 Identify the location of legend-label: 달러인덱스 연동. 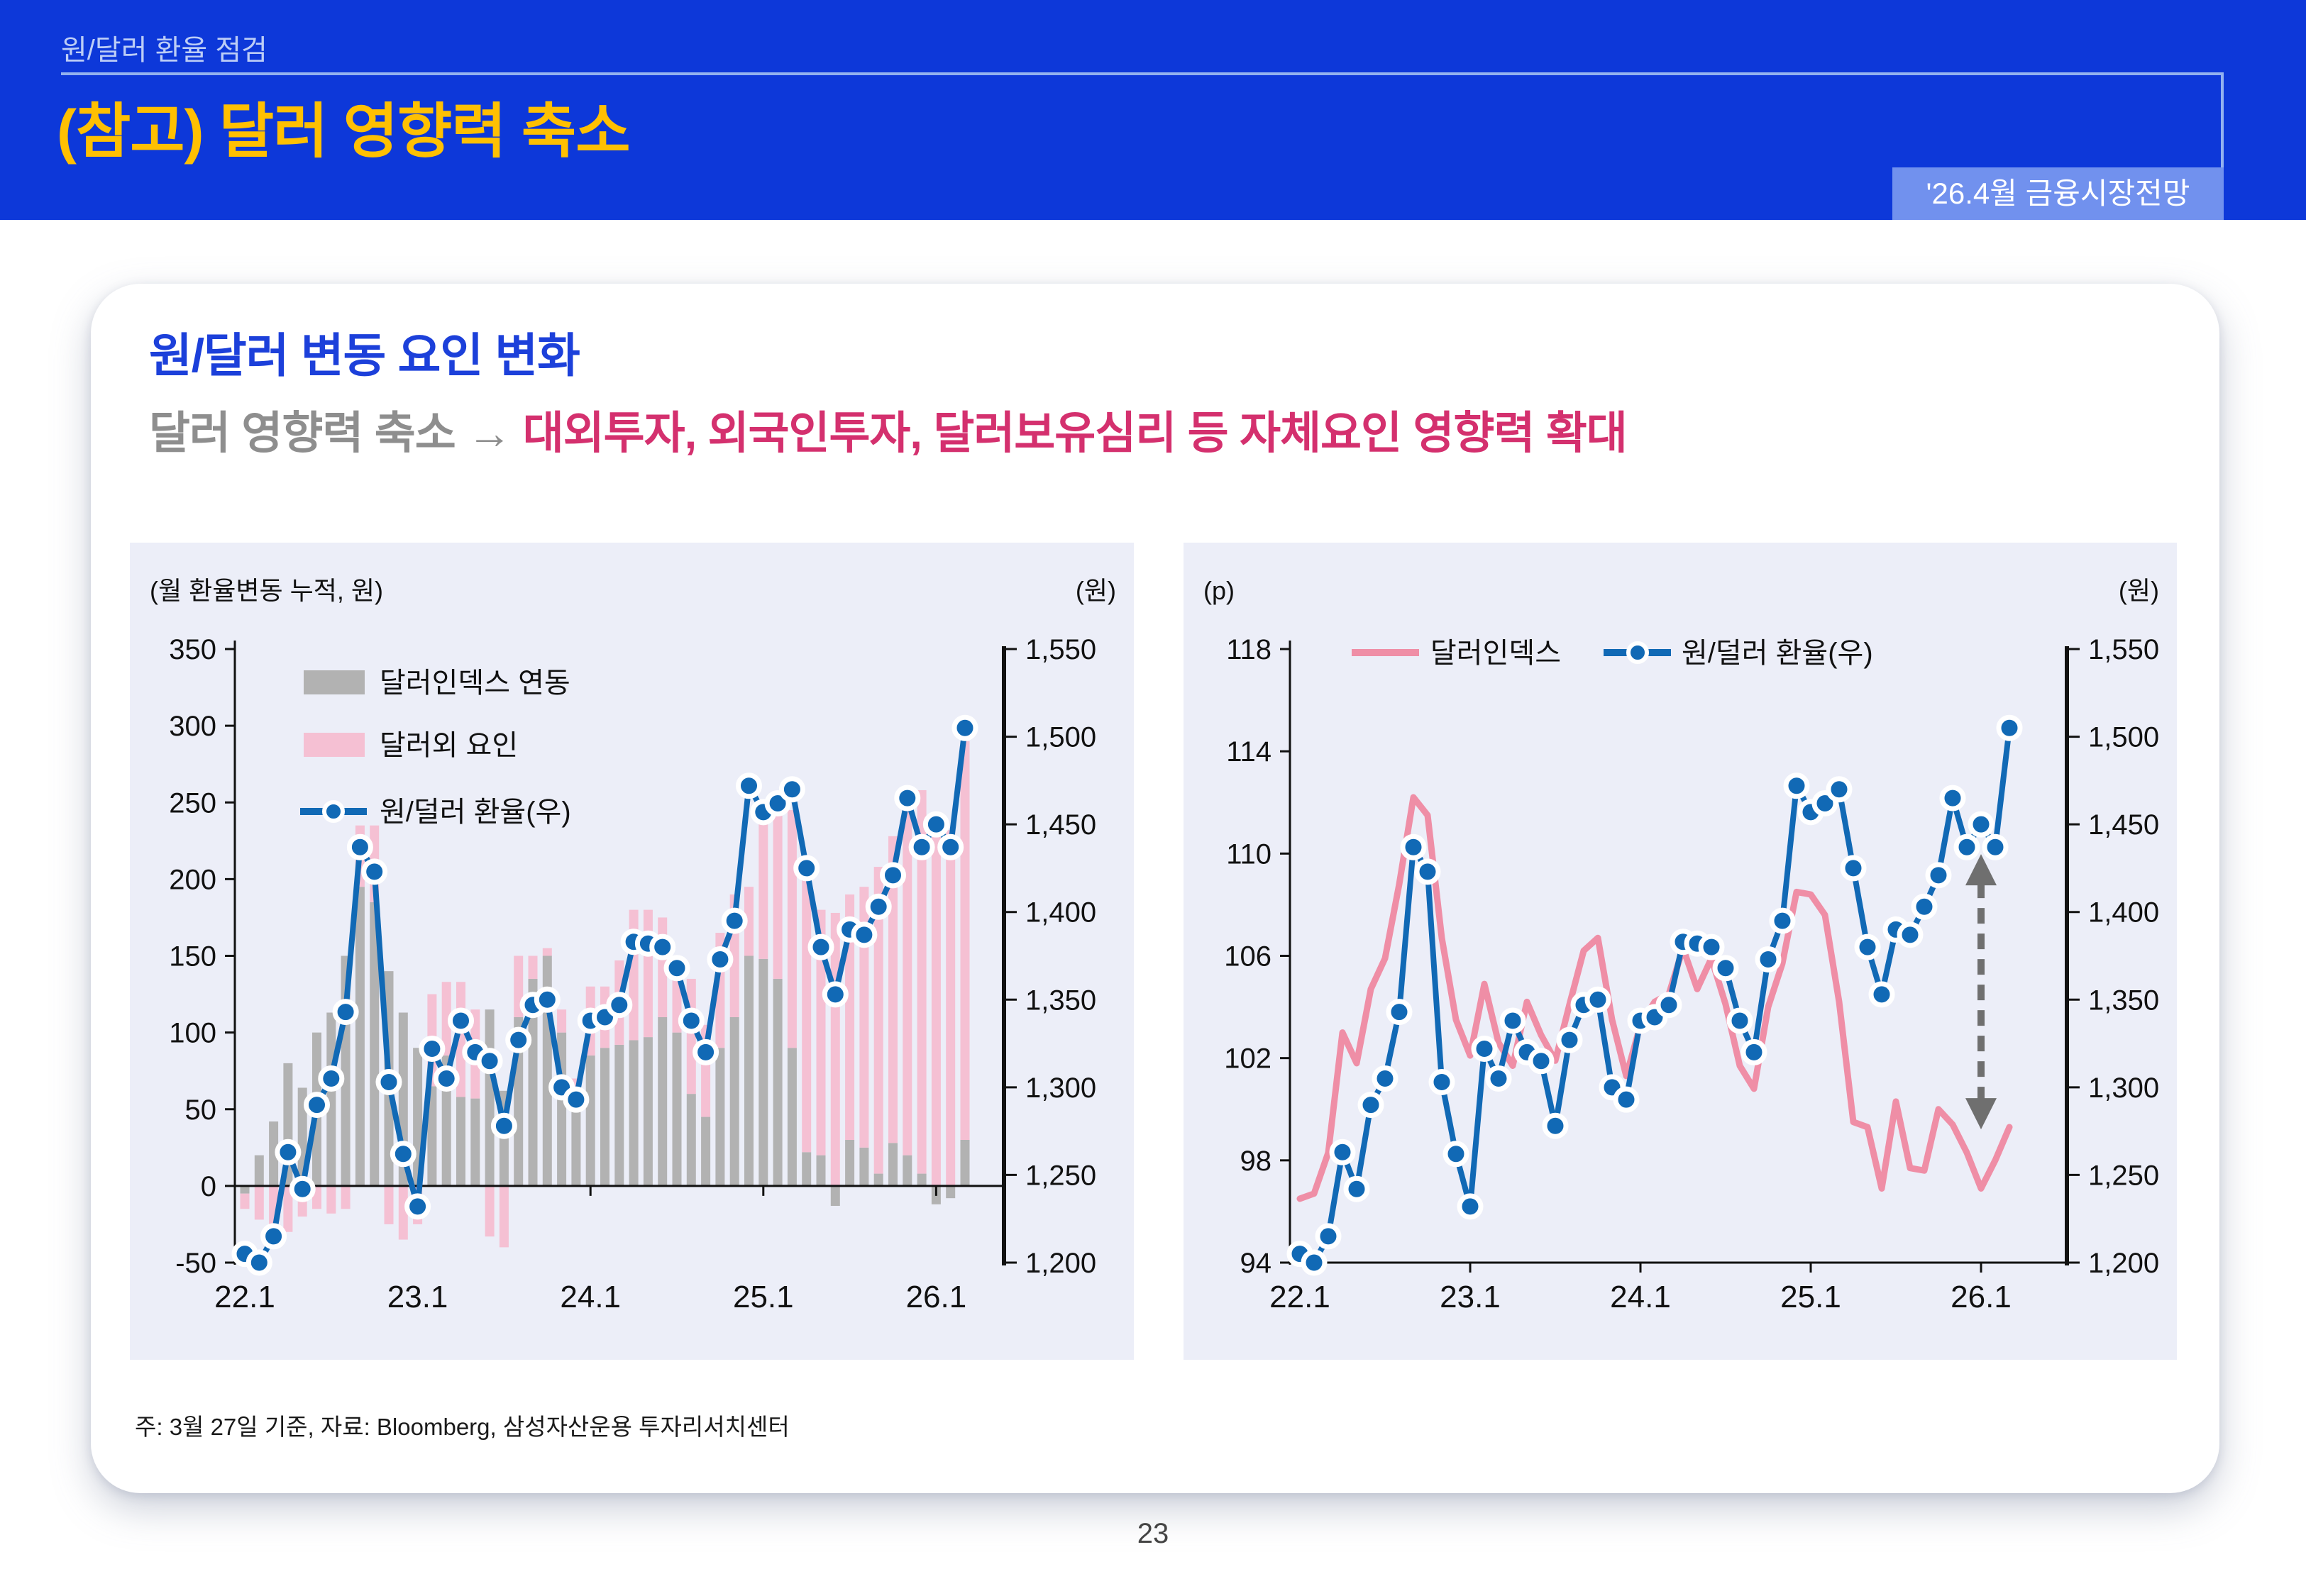
(475, 683).